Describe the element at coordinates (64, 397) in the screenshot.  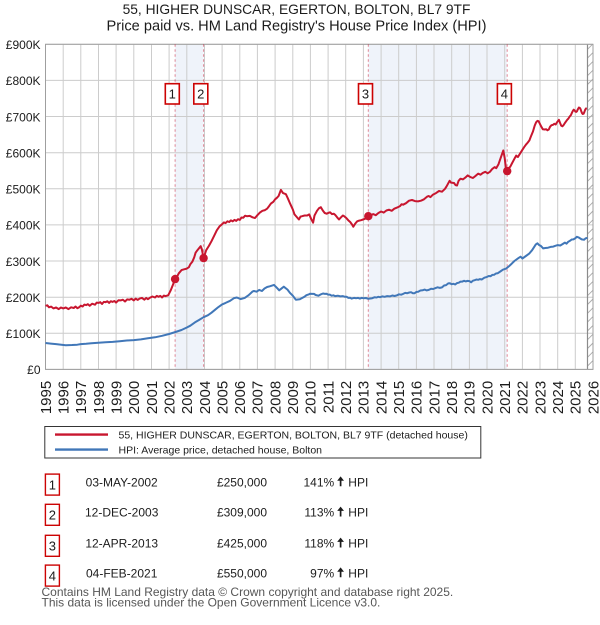
I see `svg-text: 1996` at that location.